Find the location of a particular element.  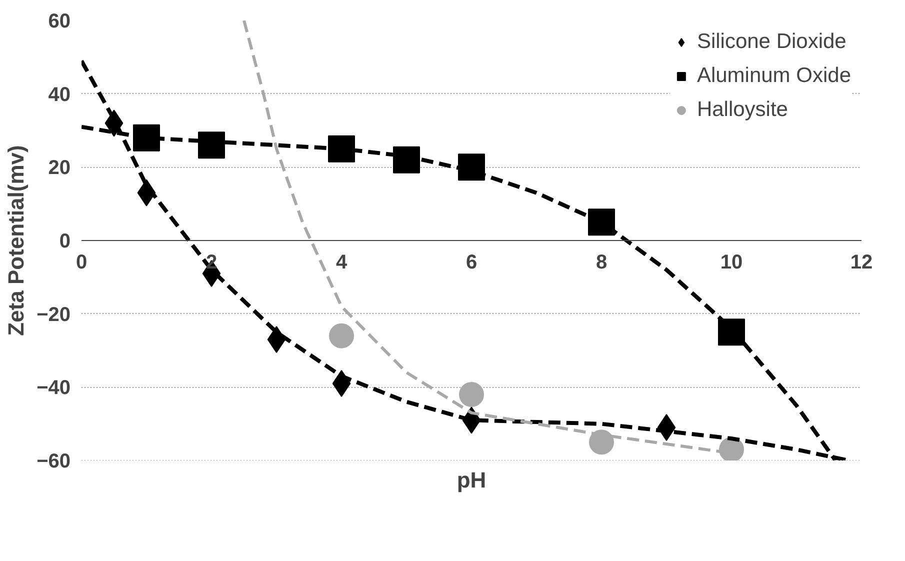

y-tick-label: −40 is located at coordinates (53, 388).